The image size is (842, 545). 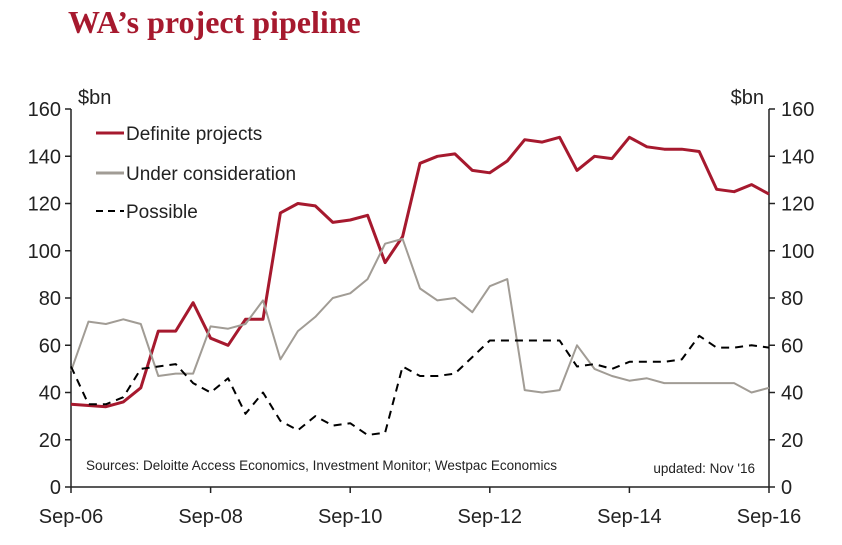 I want to click on x-tick-label: Sep-06, so click(x=71, y=517).